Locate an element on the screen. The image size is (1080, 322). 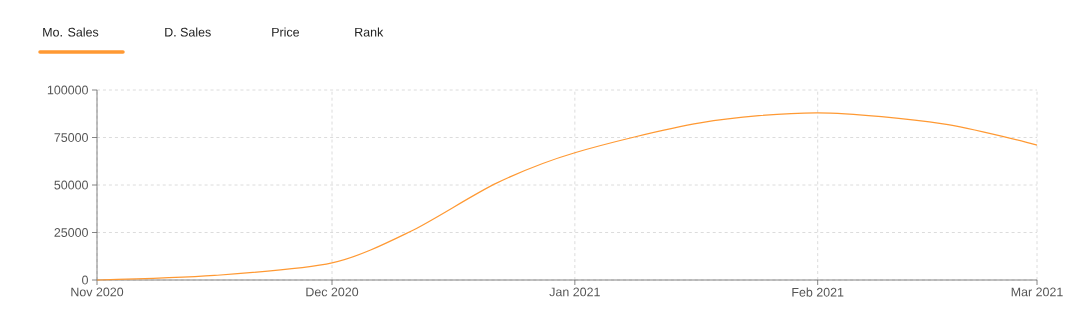
x-tick-label: Jan 2021 is located at coordinates (574, 292).